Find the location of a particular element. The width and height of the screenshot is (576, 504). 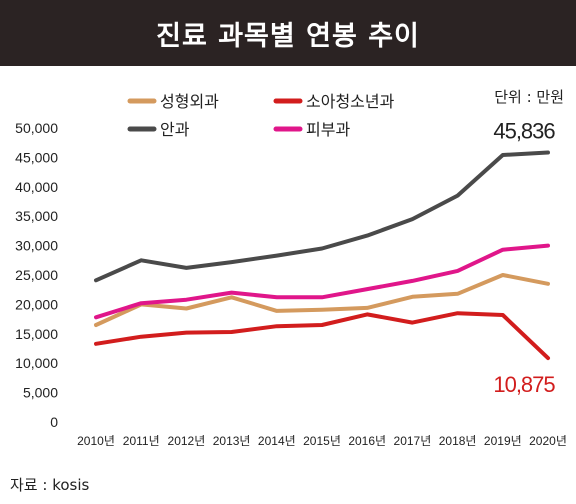

x-tick-label: 2017년 is located at coordinates (413, 441).